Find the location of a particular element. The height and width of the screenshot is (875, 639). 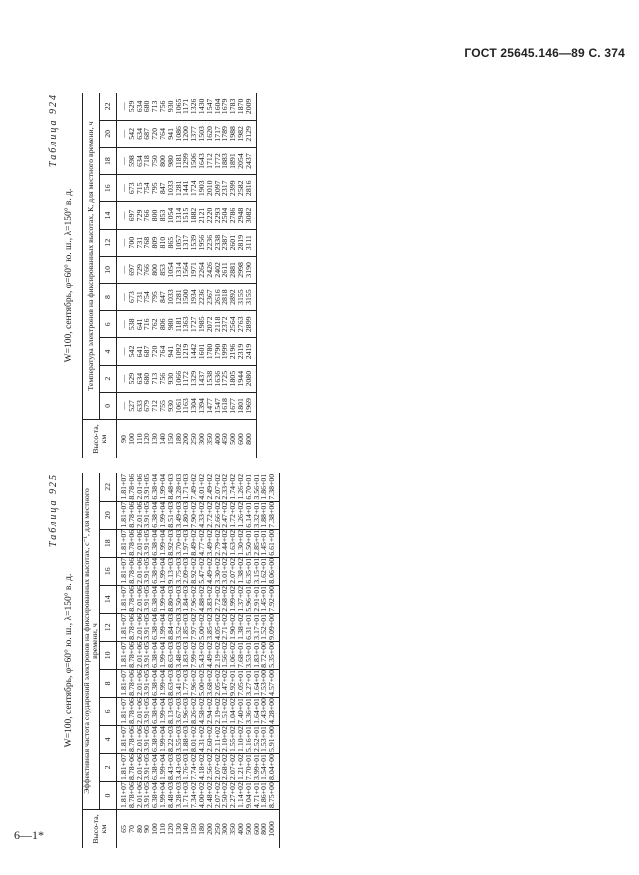

value-cell: 3111 is located at coordinates (250, 243).